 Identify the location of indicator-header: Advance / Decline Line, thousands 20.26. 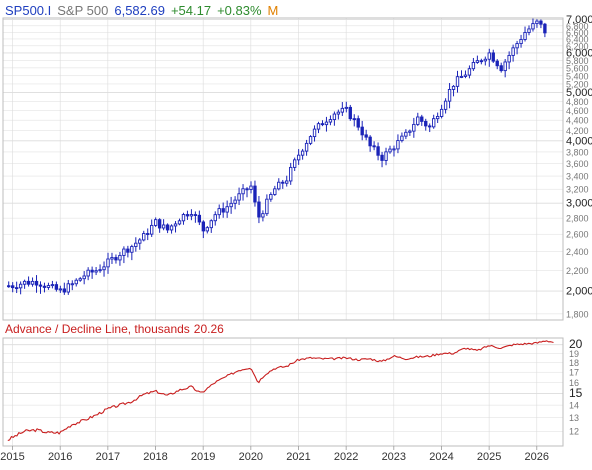
(114, 329).